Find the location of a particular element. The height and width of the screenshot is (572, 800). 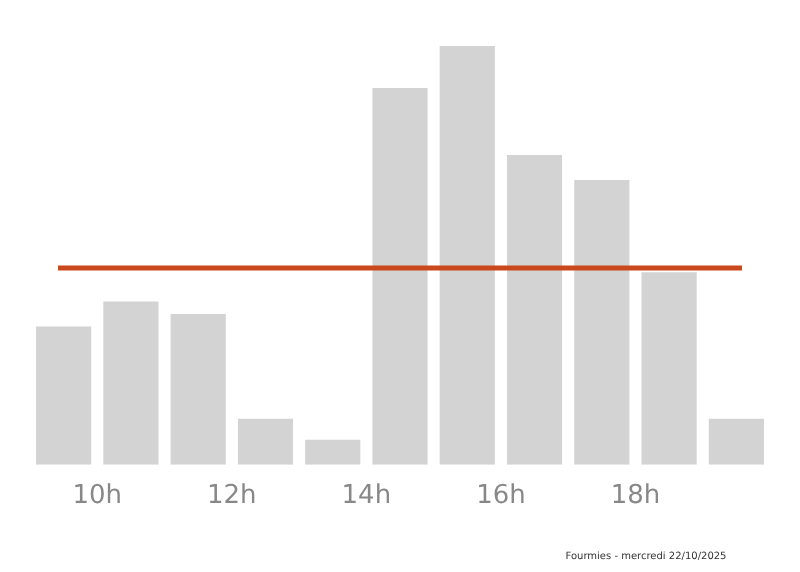

x-tick-label: 10h is located at coordinates (97, 496).